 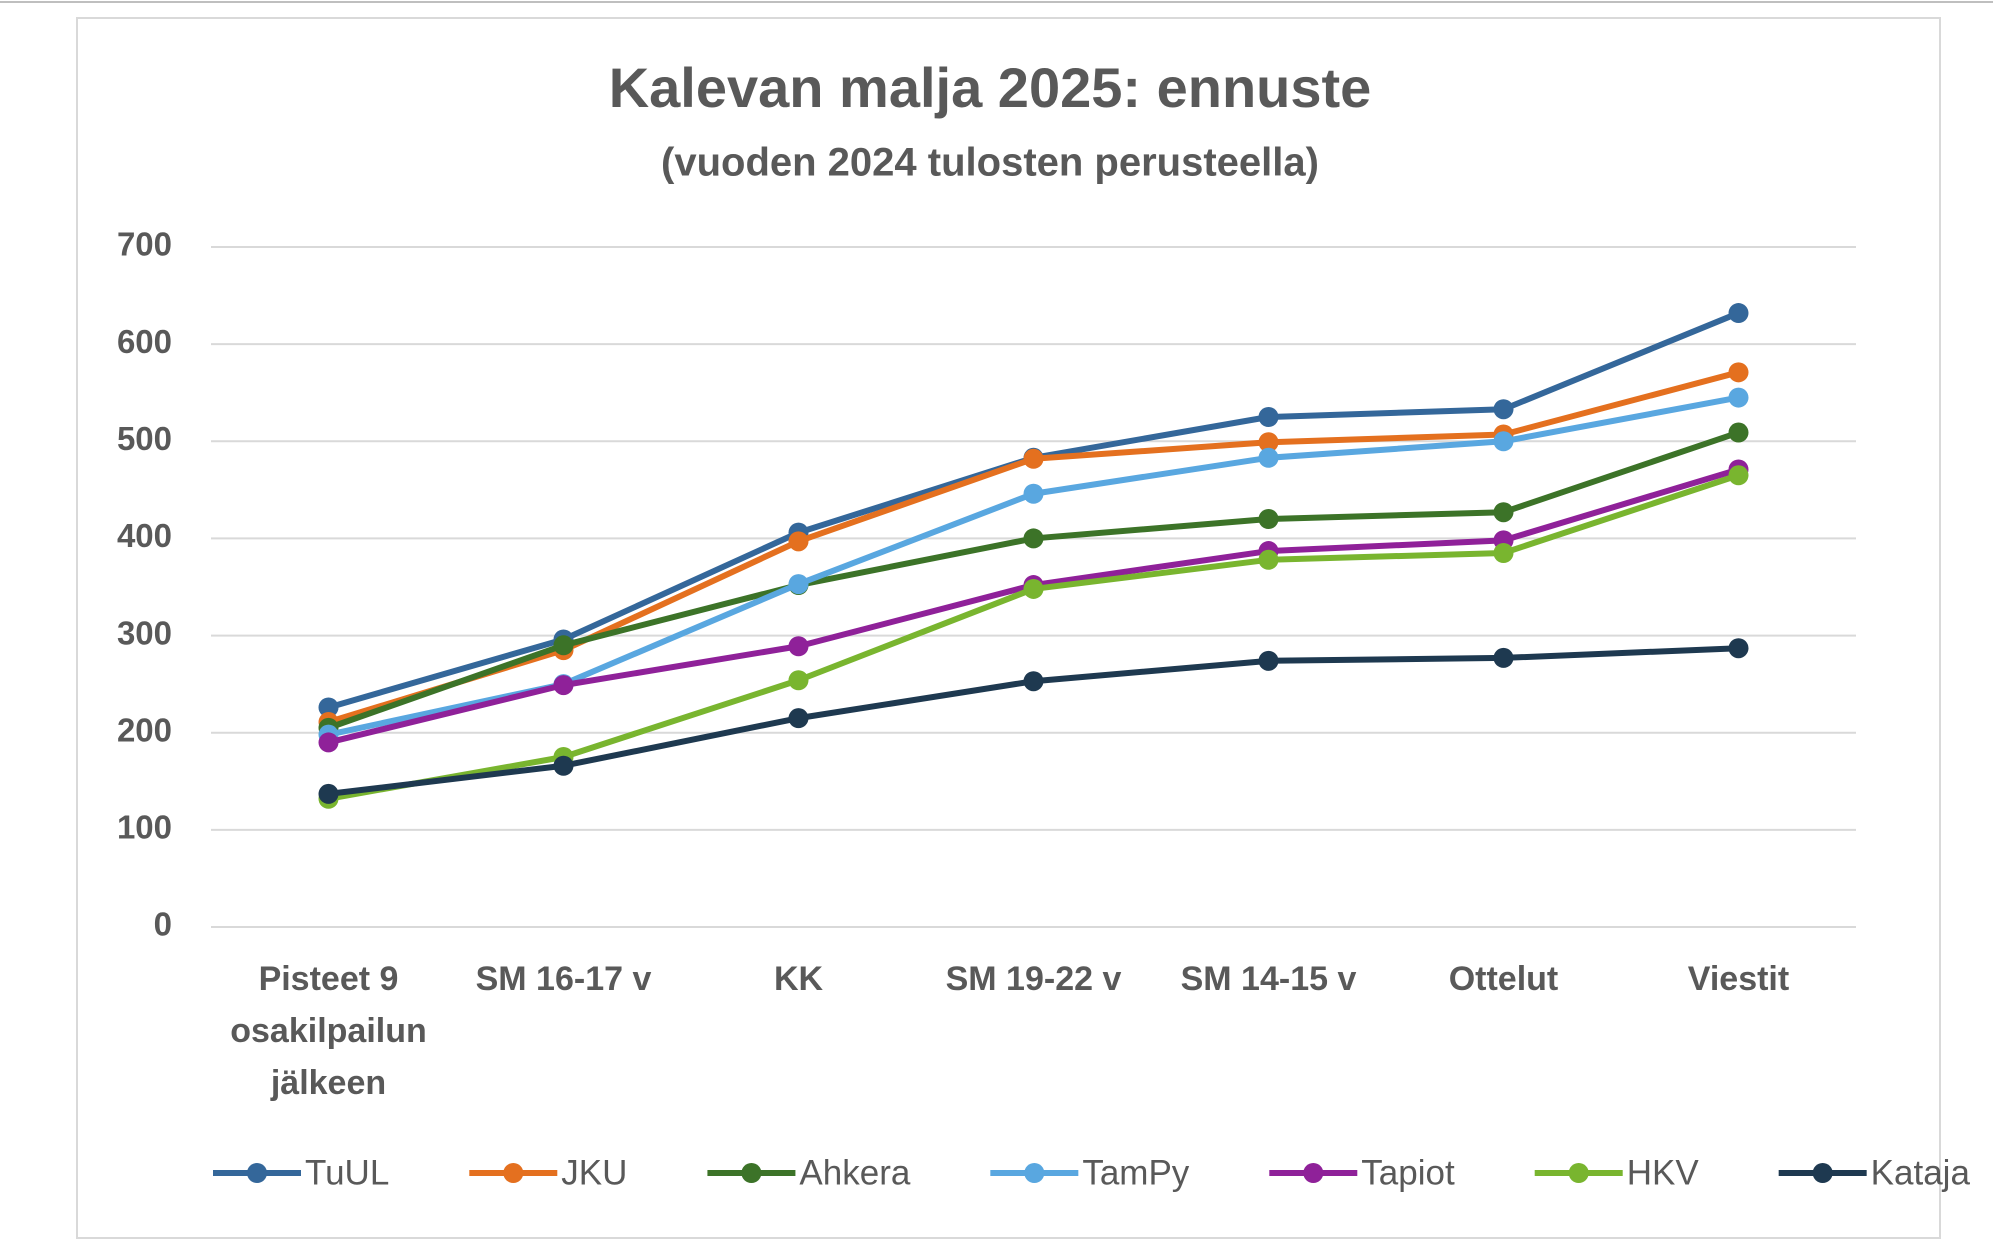 I want to click on y-tick-label: 700, so click(x=144, y=244).